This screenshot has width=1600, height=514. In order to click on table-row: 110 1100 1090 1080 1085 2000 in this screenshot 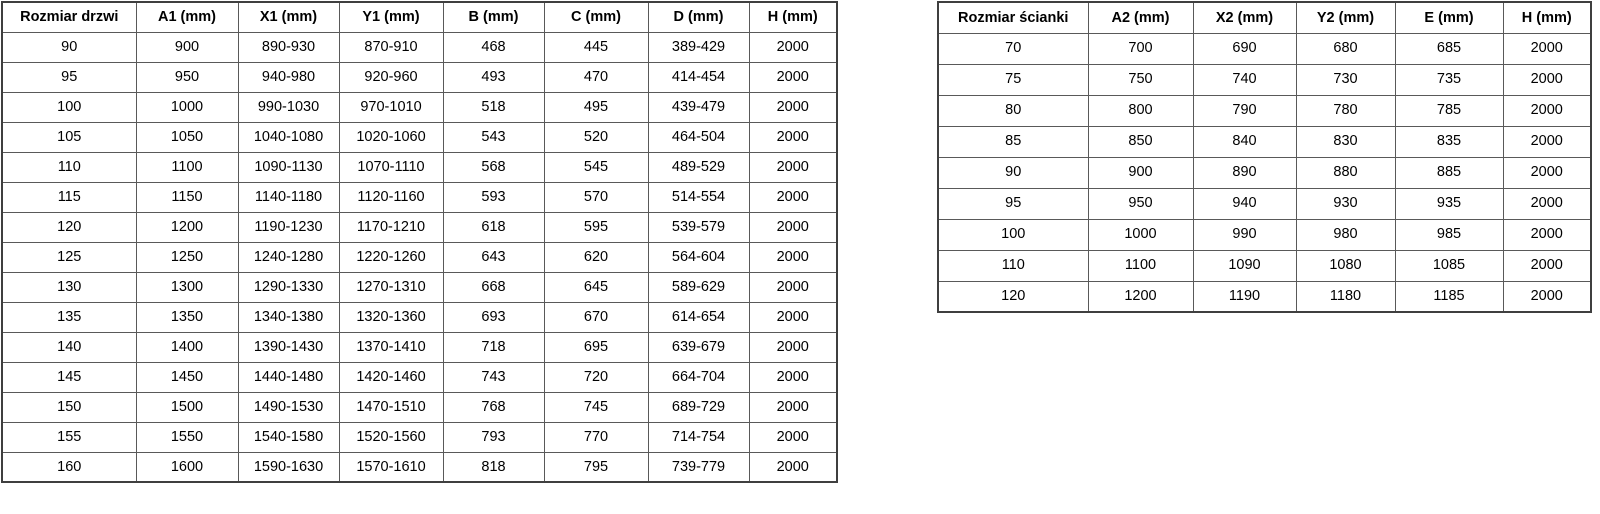, I will do `click(1264, 265)`.